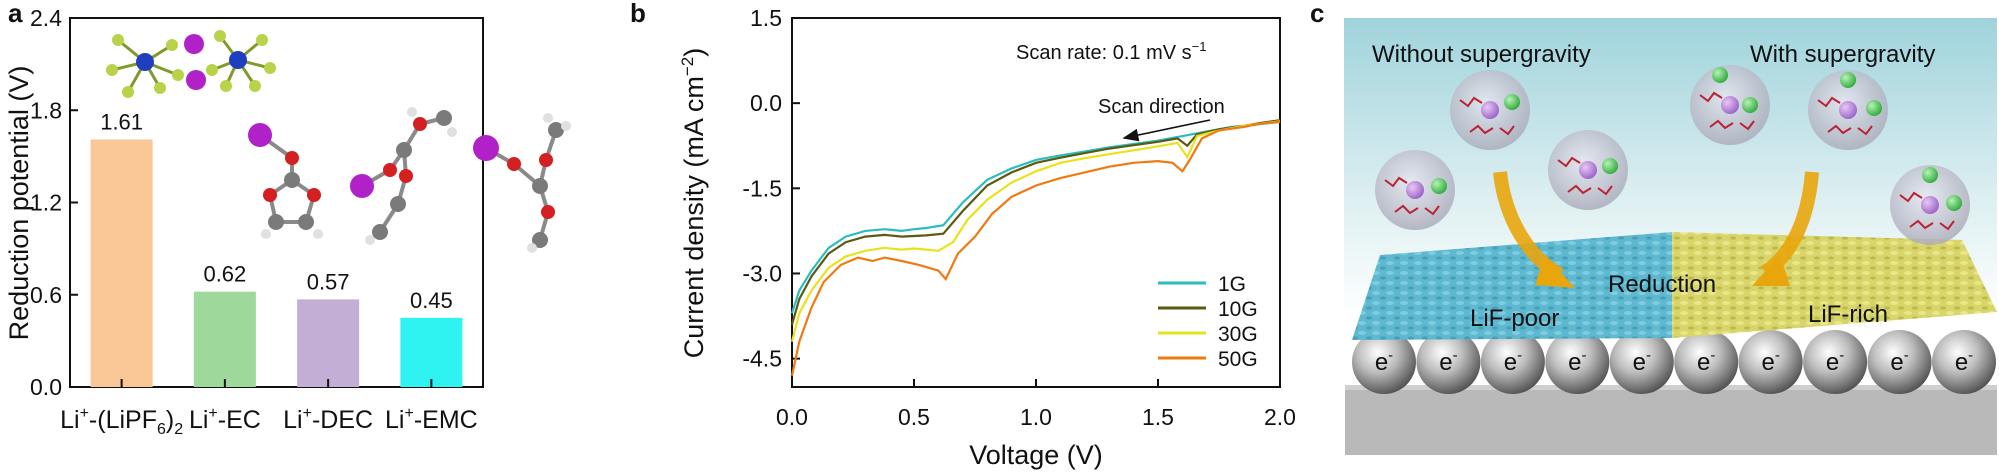 Image resolution: width=1999 pixels, height=474 pixels. I want to click on scan-direction-arrow-icon, so click(1166, 130).